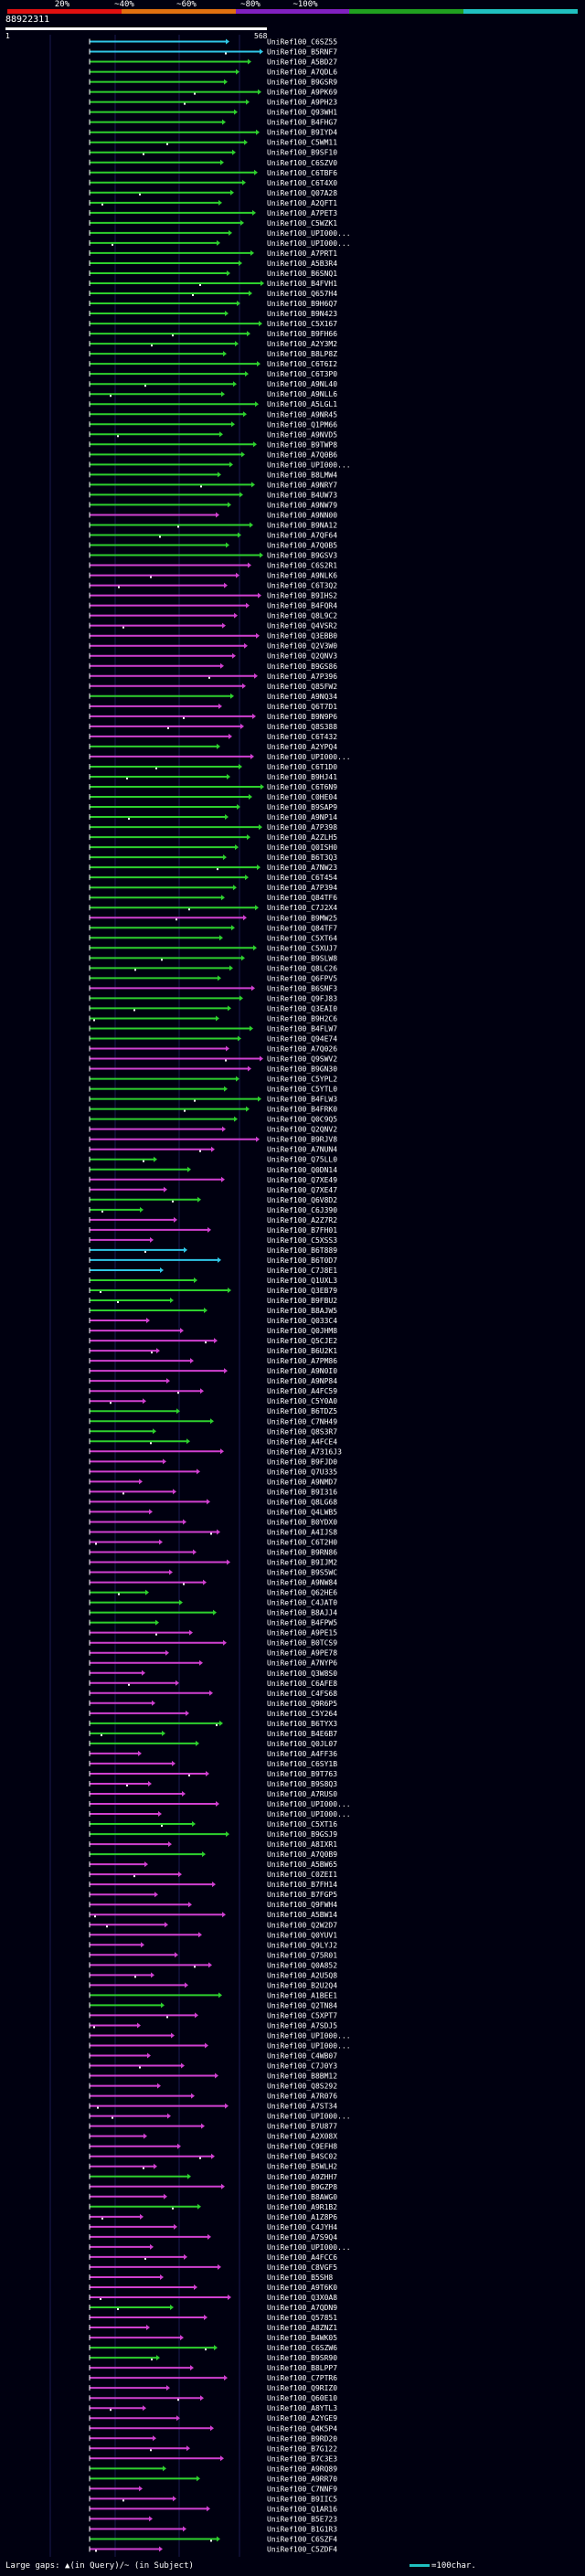  What do you see at coordinates (213, 2076) in the screenshot?
I see `hit-row: UniRef100_B8BM12` at bounding box center [213, 2076].